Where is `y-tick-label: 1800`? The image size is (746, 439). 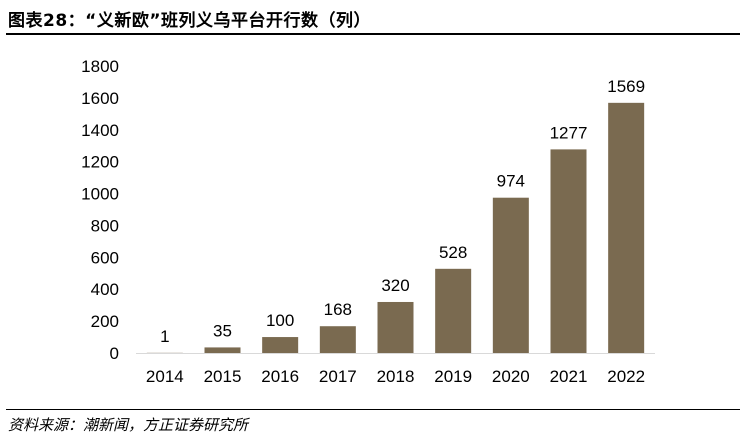 y-tick-label: 1800 is located at coordinates (100, 66).